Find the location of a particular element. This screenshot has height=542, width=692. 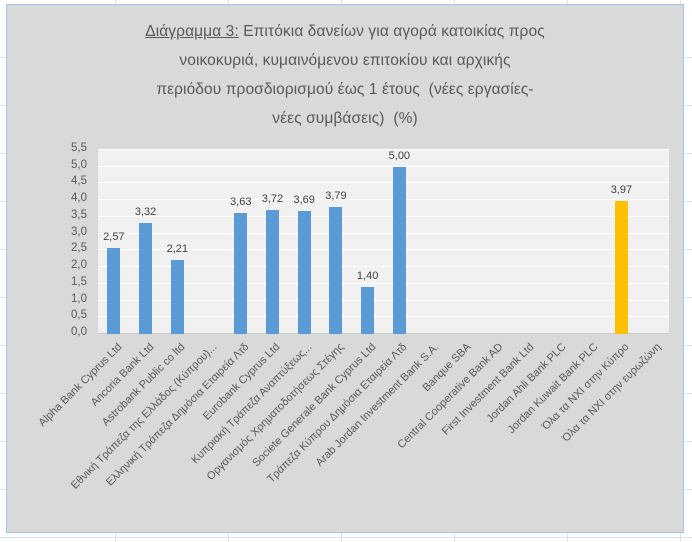

bar-value-label: 3,79 is located at coordinates (336, 196).